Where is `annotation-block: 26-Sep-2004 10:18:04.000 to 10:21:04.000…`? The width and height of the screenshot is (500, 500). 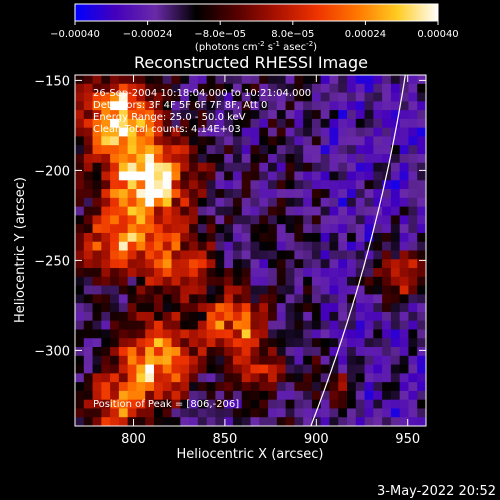
annotation-block: 26-Sep-2004 10:18:04.000 to 10:21:04.000… is located at coordinates (202, 111).